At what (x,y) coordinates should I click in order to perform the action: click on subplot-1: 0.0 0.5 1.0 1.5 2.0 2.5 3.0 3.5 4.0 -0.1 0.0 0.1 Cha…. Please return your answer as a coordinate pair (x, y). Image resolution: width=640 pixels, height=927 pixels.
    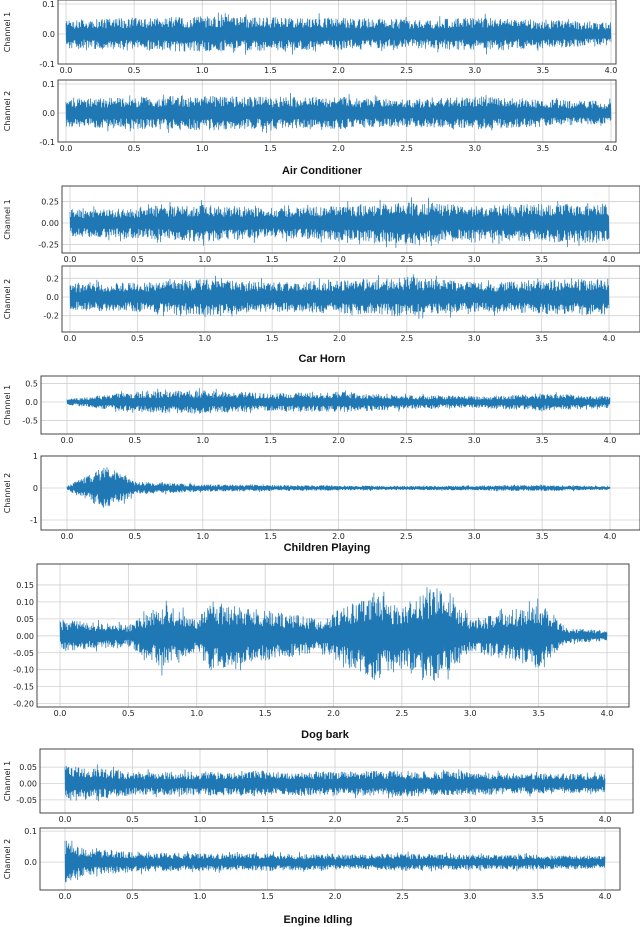
    Looking at the image, I should click on (310, 37).